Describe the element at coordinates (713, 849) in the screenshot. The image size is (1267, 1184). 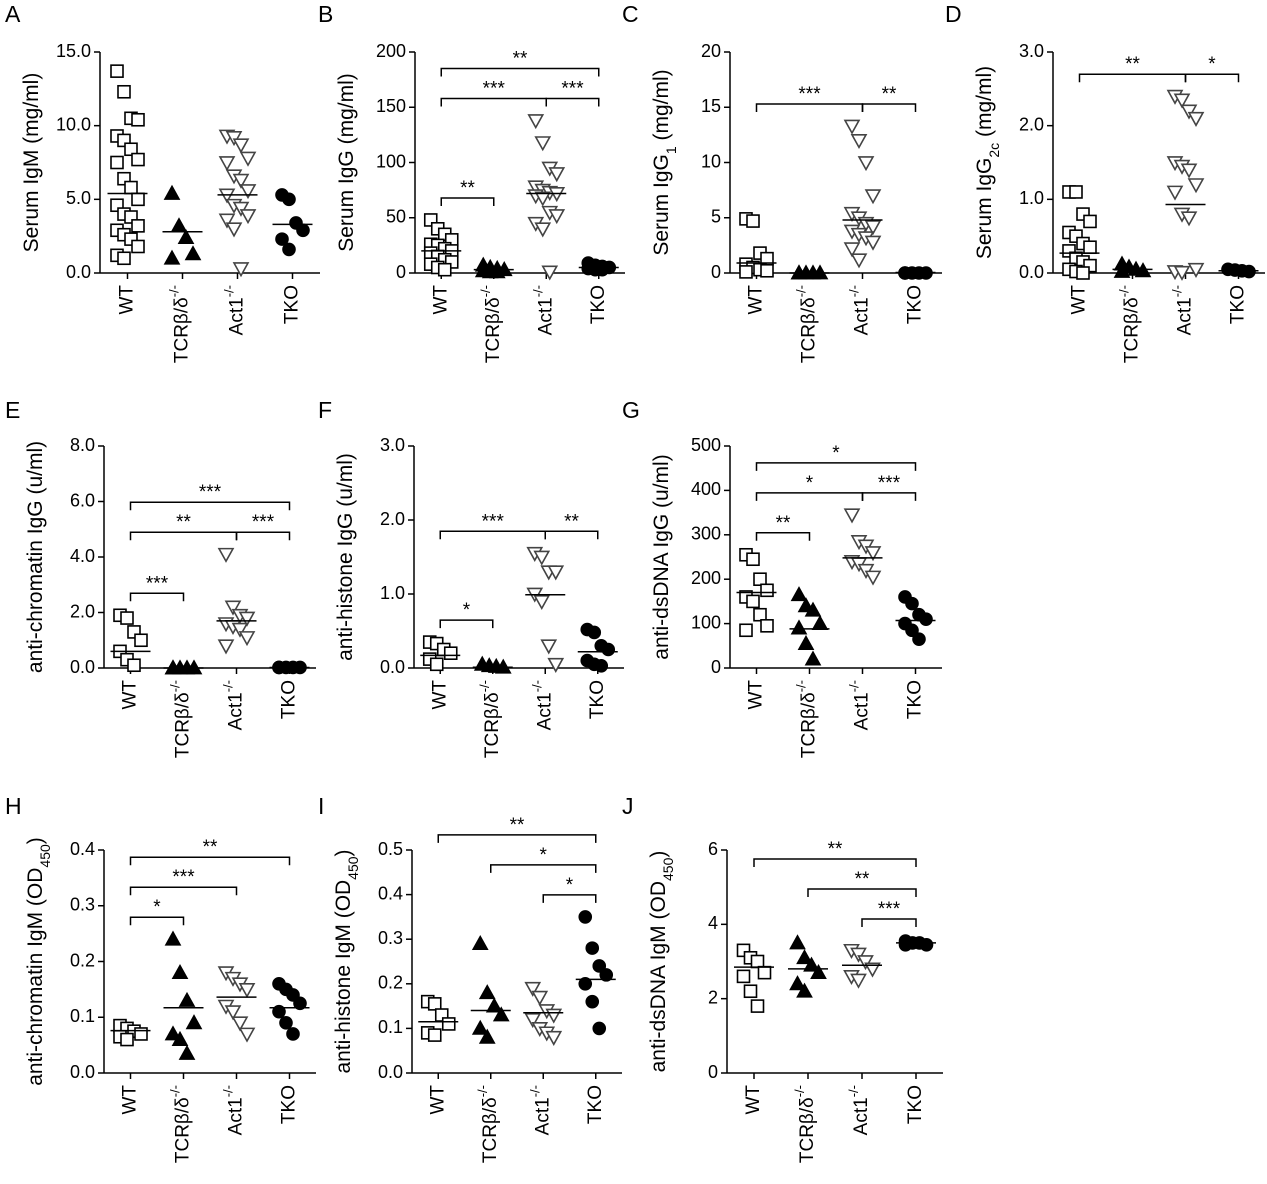
I see `y-tick-label: 6` at that location.